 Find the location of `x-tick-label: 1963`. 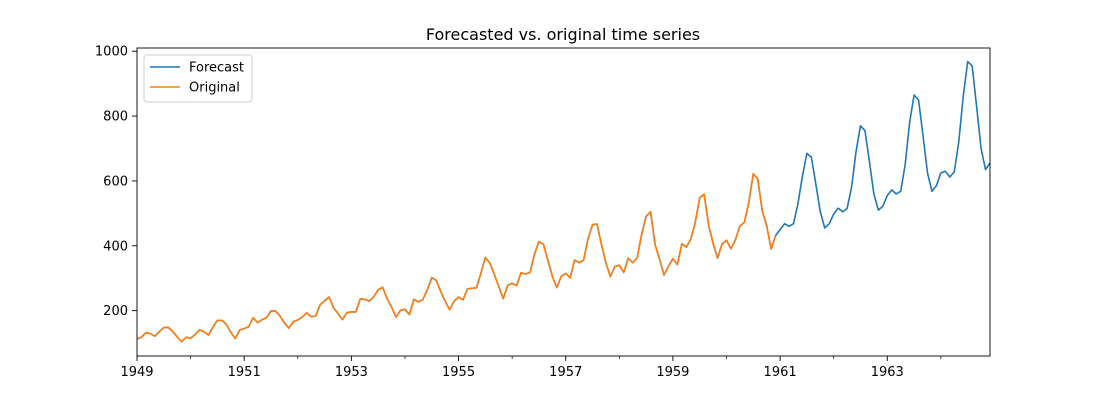

x-tick-label: 1963 is located at coordinates (887, 372).